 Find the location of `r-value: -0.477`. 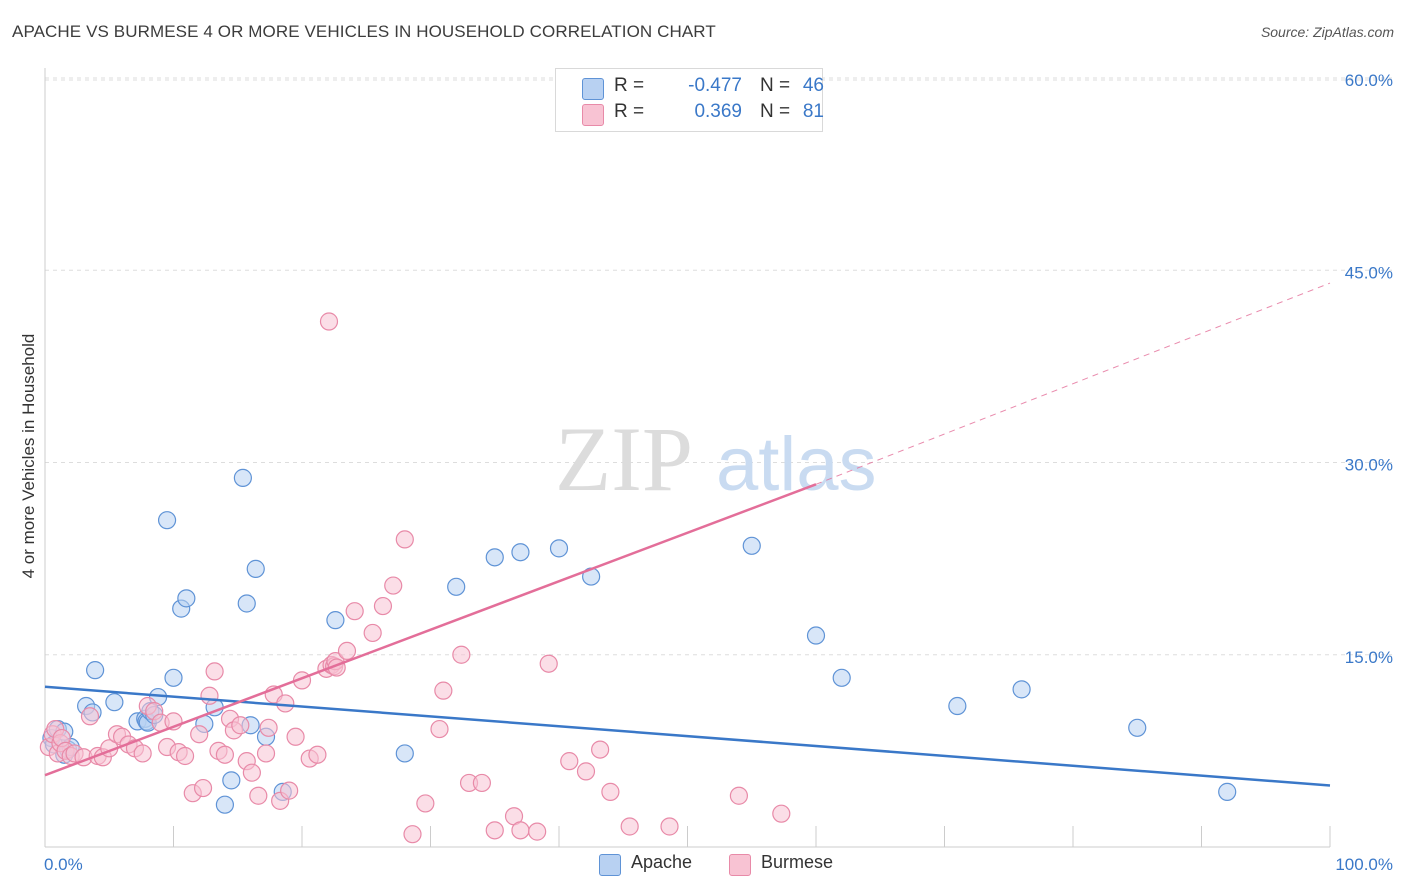

r-value: -0.477 is located at coordinates (715, 85).